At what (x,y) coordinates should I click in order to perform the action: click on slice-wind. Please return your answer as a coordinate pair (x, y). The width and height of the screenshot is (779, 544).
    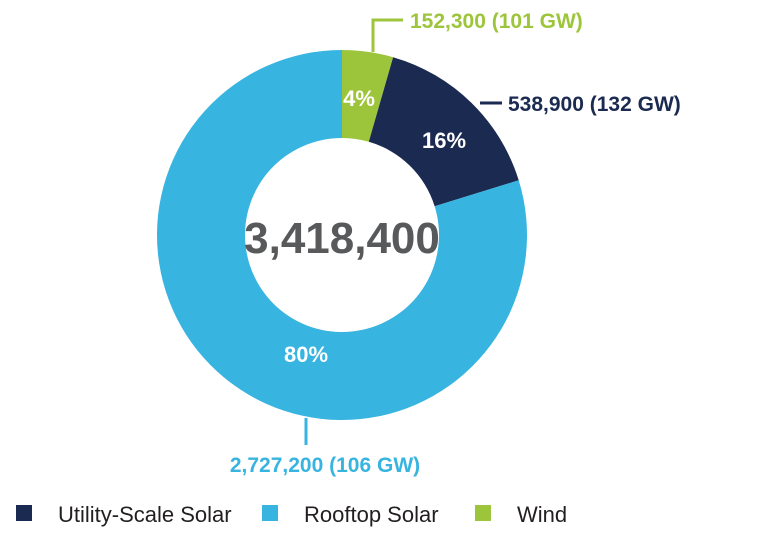
    Looking at the image, I should click on (368, 96).